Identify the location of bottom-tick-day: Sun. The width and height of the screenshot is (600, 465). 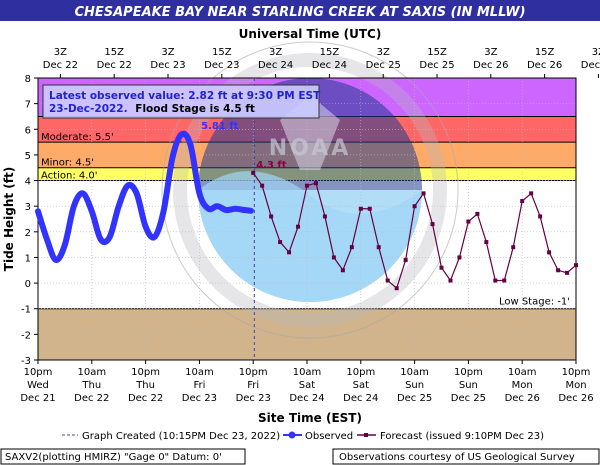
(468, 385).